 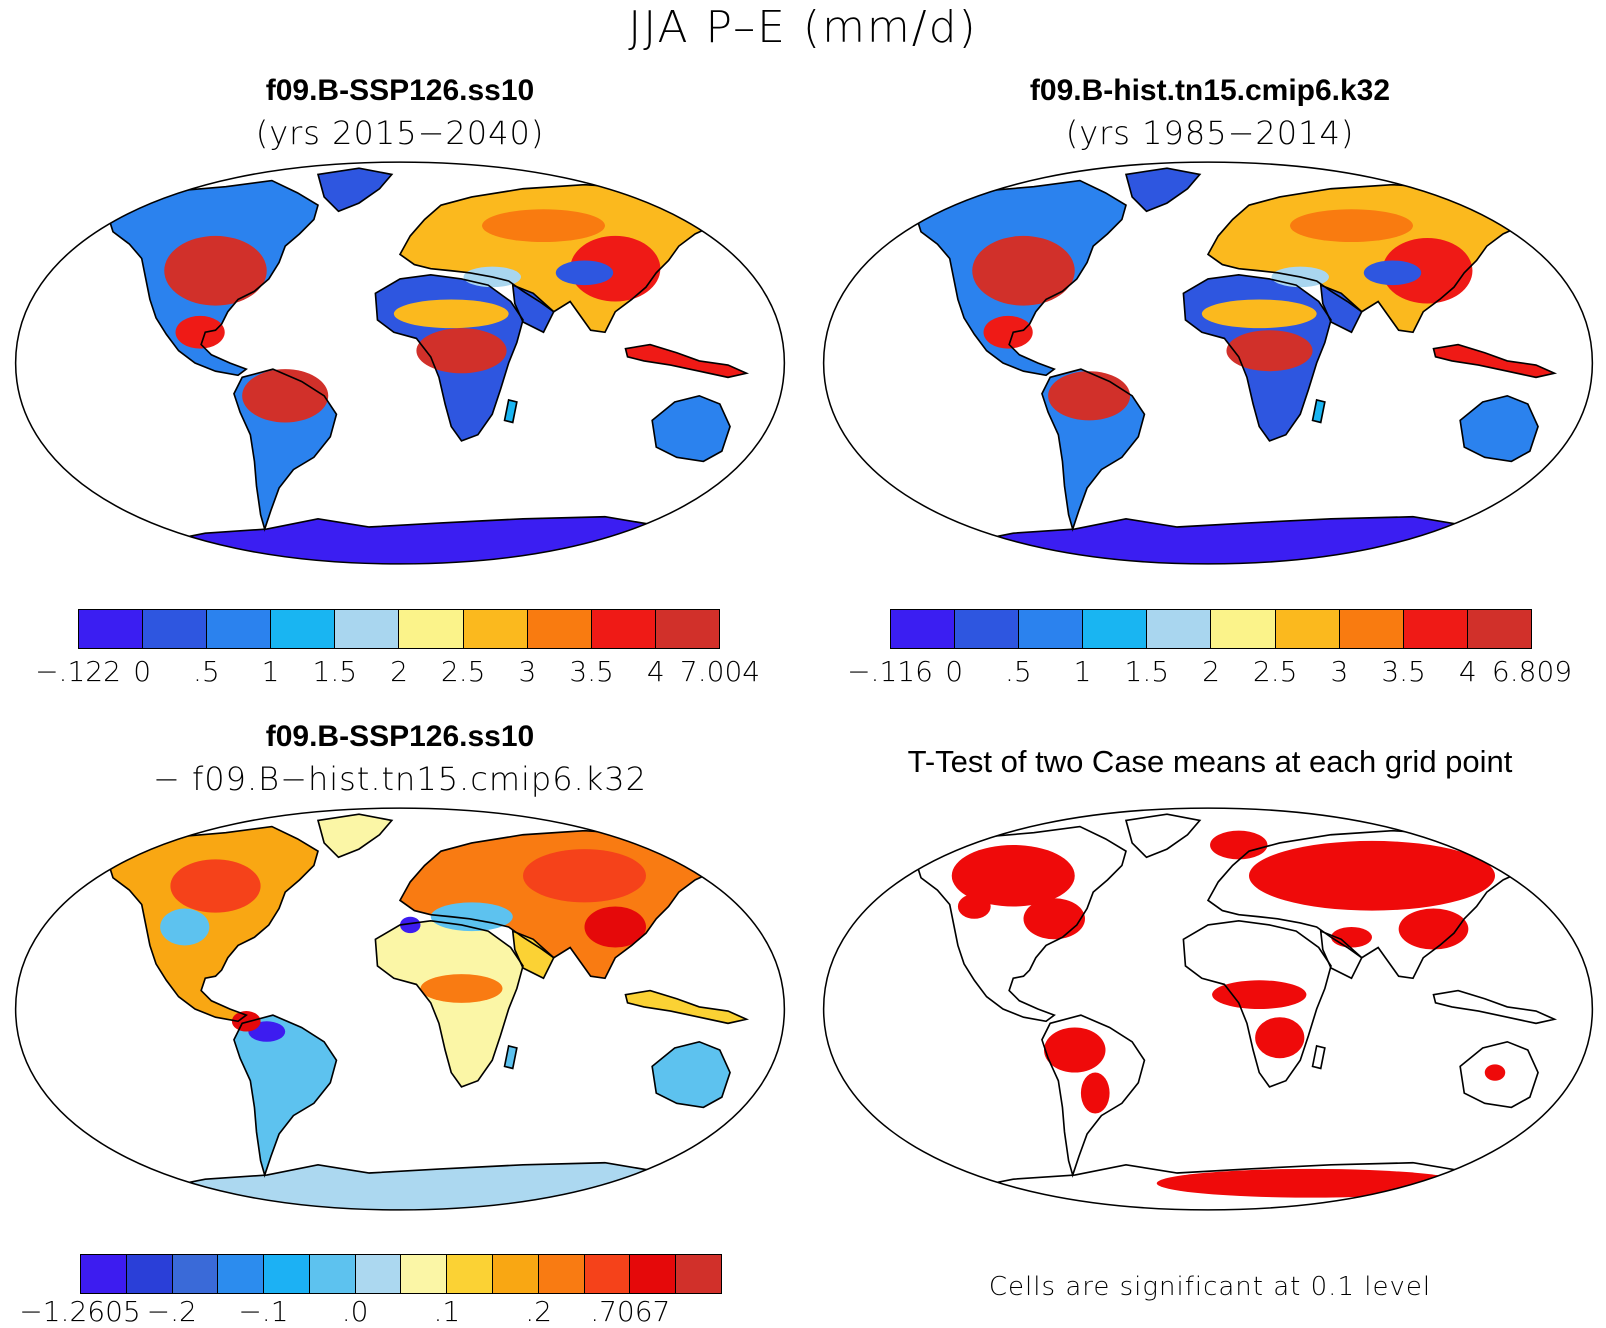 What do you see at coordinates (890, 671) in the screenshot?
I see `colorbar-label: −.116` at bounding box center [890, 671].